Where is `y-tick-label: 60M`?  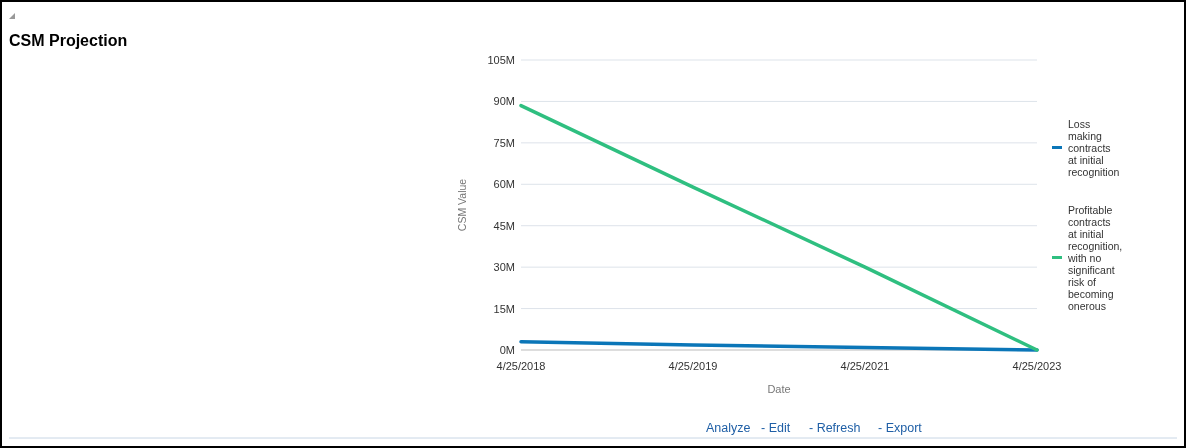
y-tick-label: 60M is located at coordinates (504, 184).